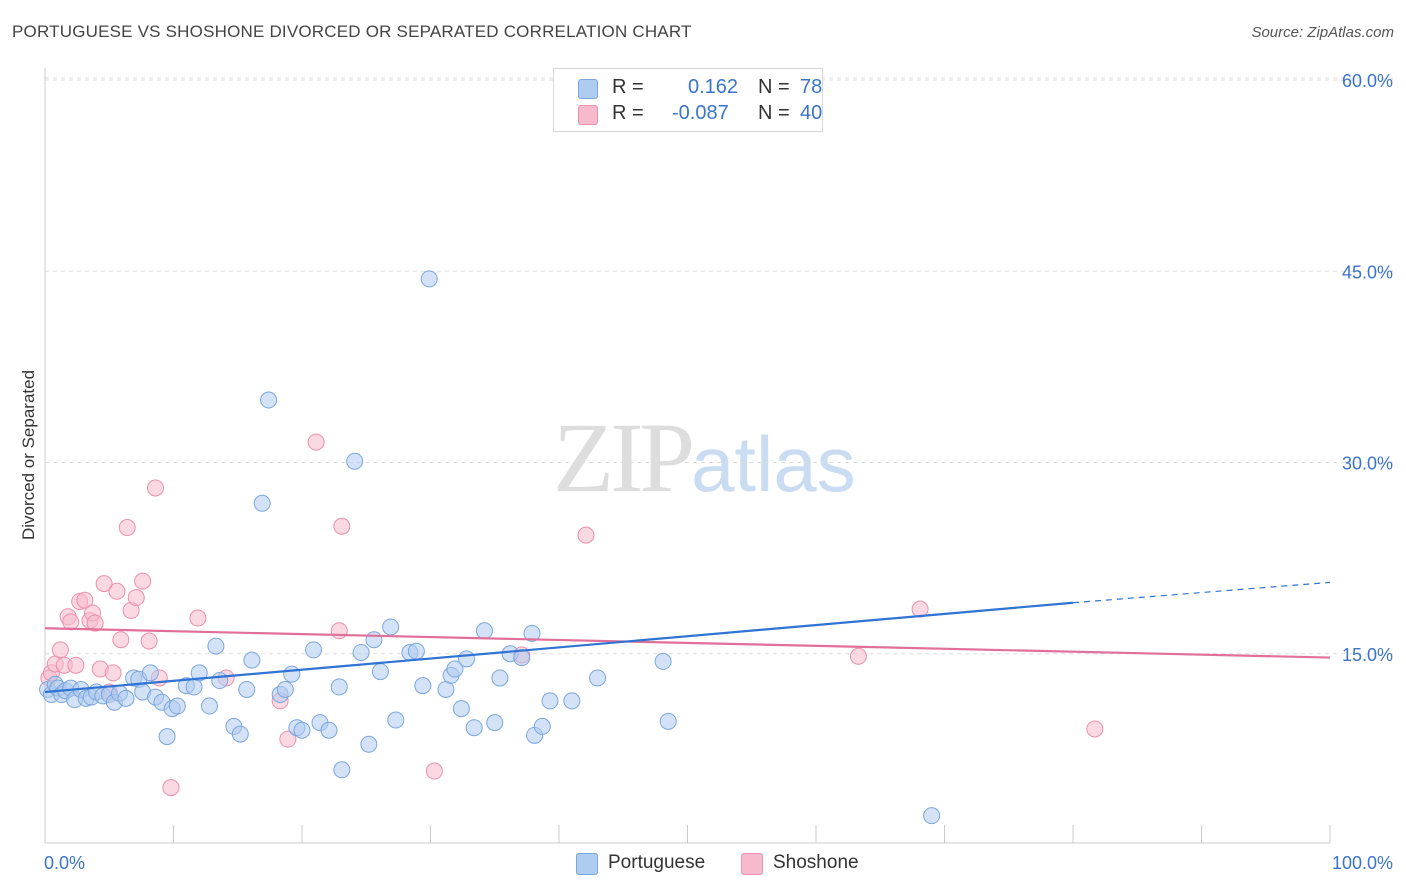  I want to click on swatch-shoshone, so click(752, 864).